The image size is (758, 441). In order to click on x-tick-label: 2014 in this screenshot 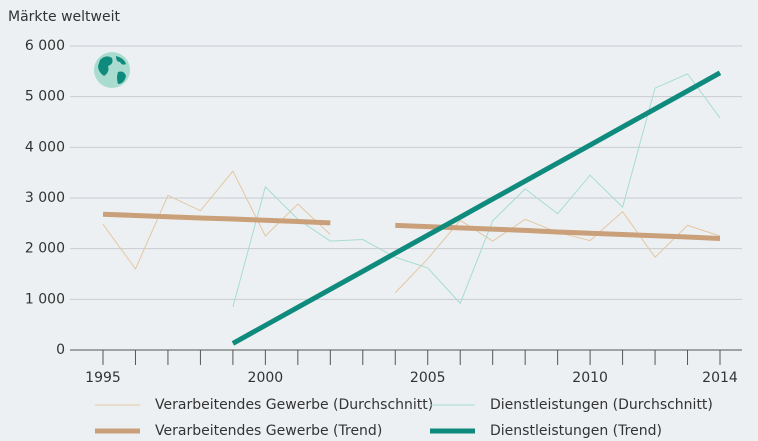, I will do `click(720, 378)`.